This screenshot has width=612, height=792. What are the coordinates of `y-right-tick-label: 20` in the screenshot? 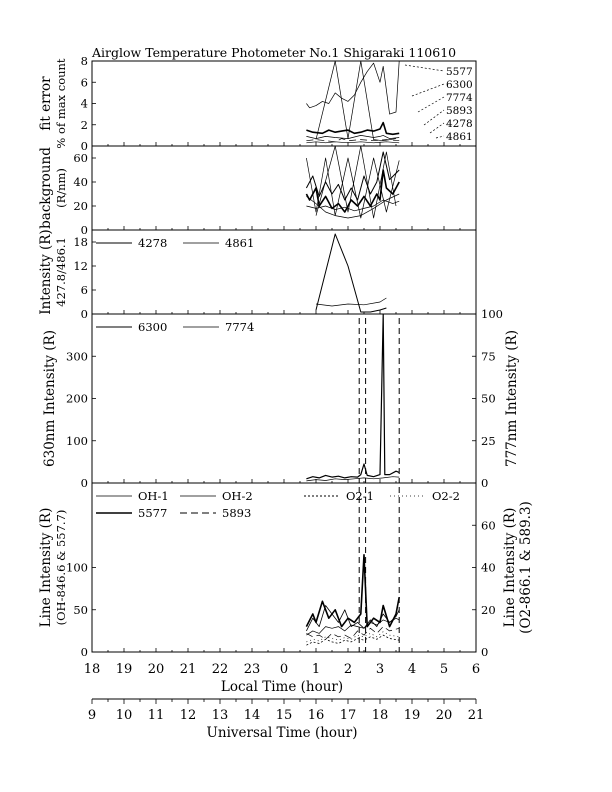 It's located at (488, 610).